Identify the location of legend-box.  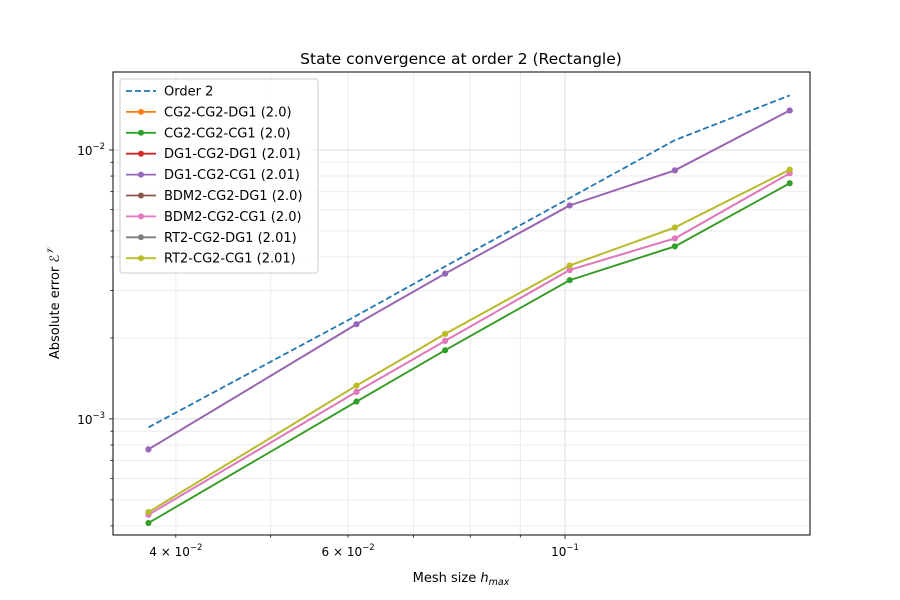
(219, 176).